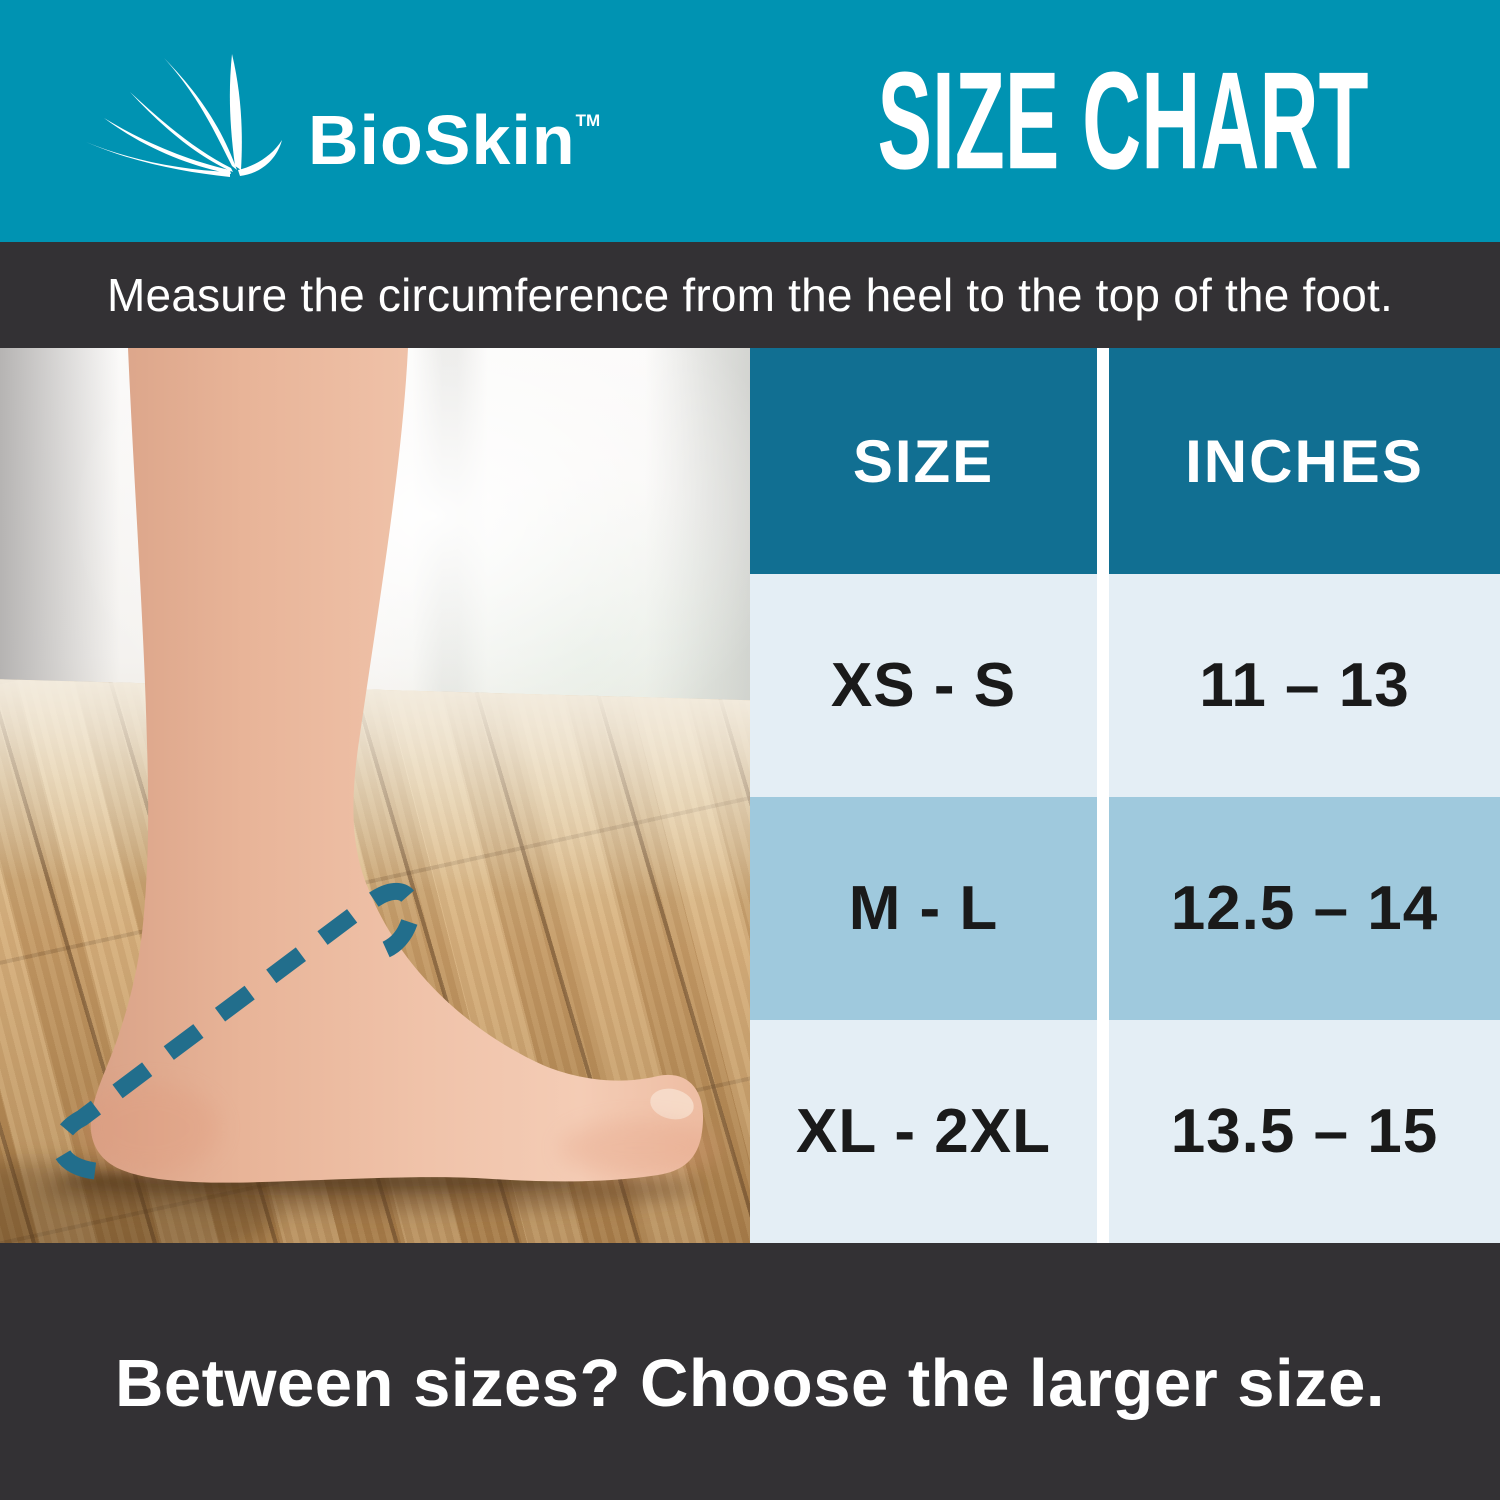 This screenshot has height=1500, width=1500. I want to click on brand-logo: BioSkinTM, so click(380, 121).